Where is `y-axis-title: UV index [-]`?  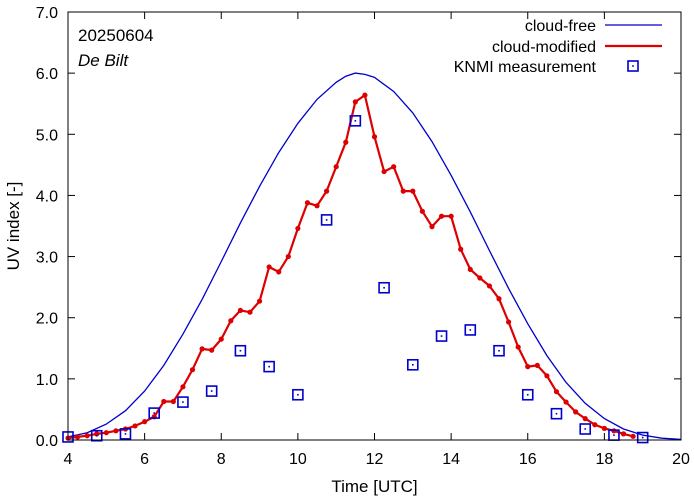
y-axis-title: UV index [-] is located at coordinates (13, 226).